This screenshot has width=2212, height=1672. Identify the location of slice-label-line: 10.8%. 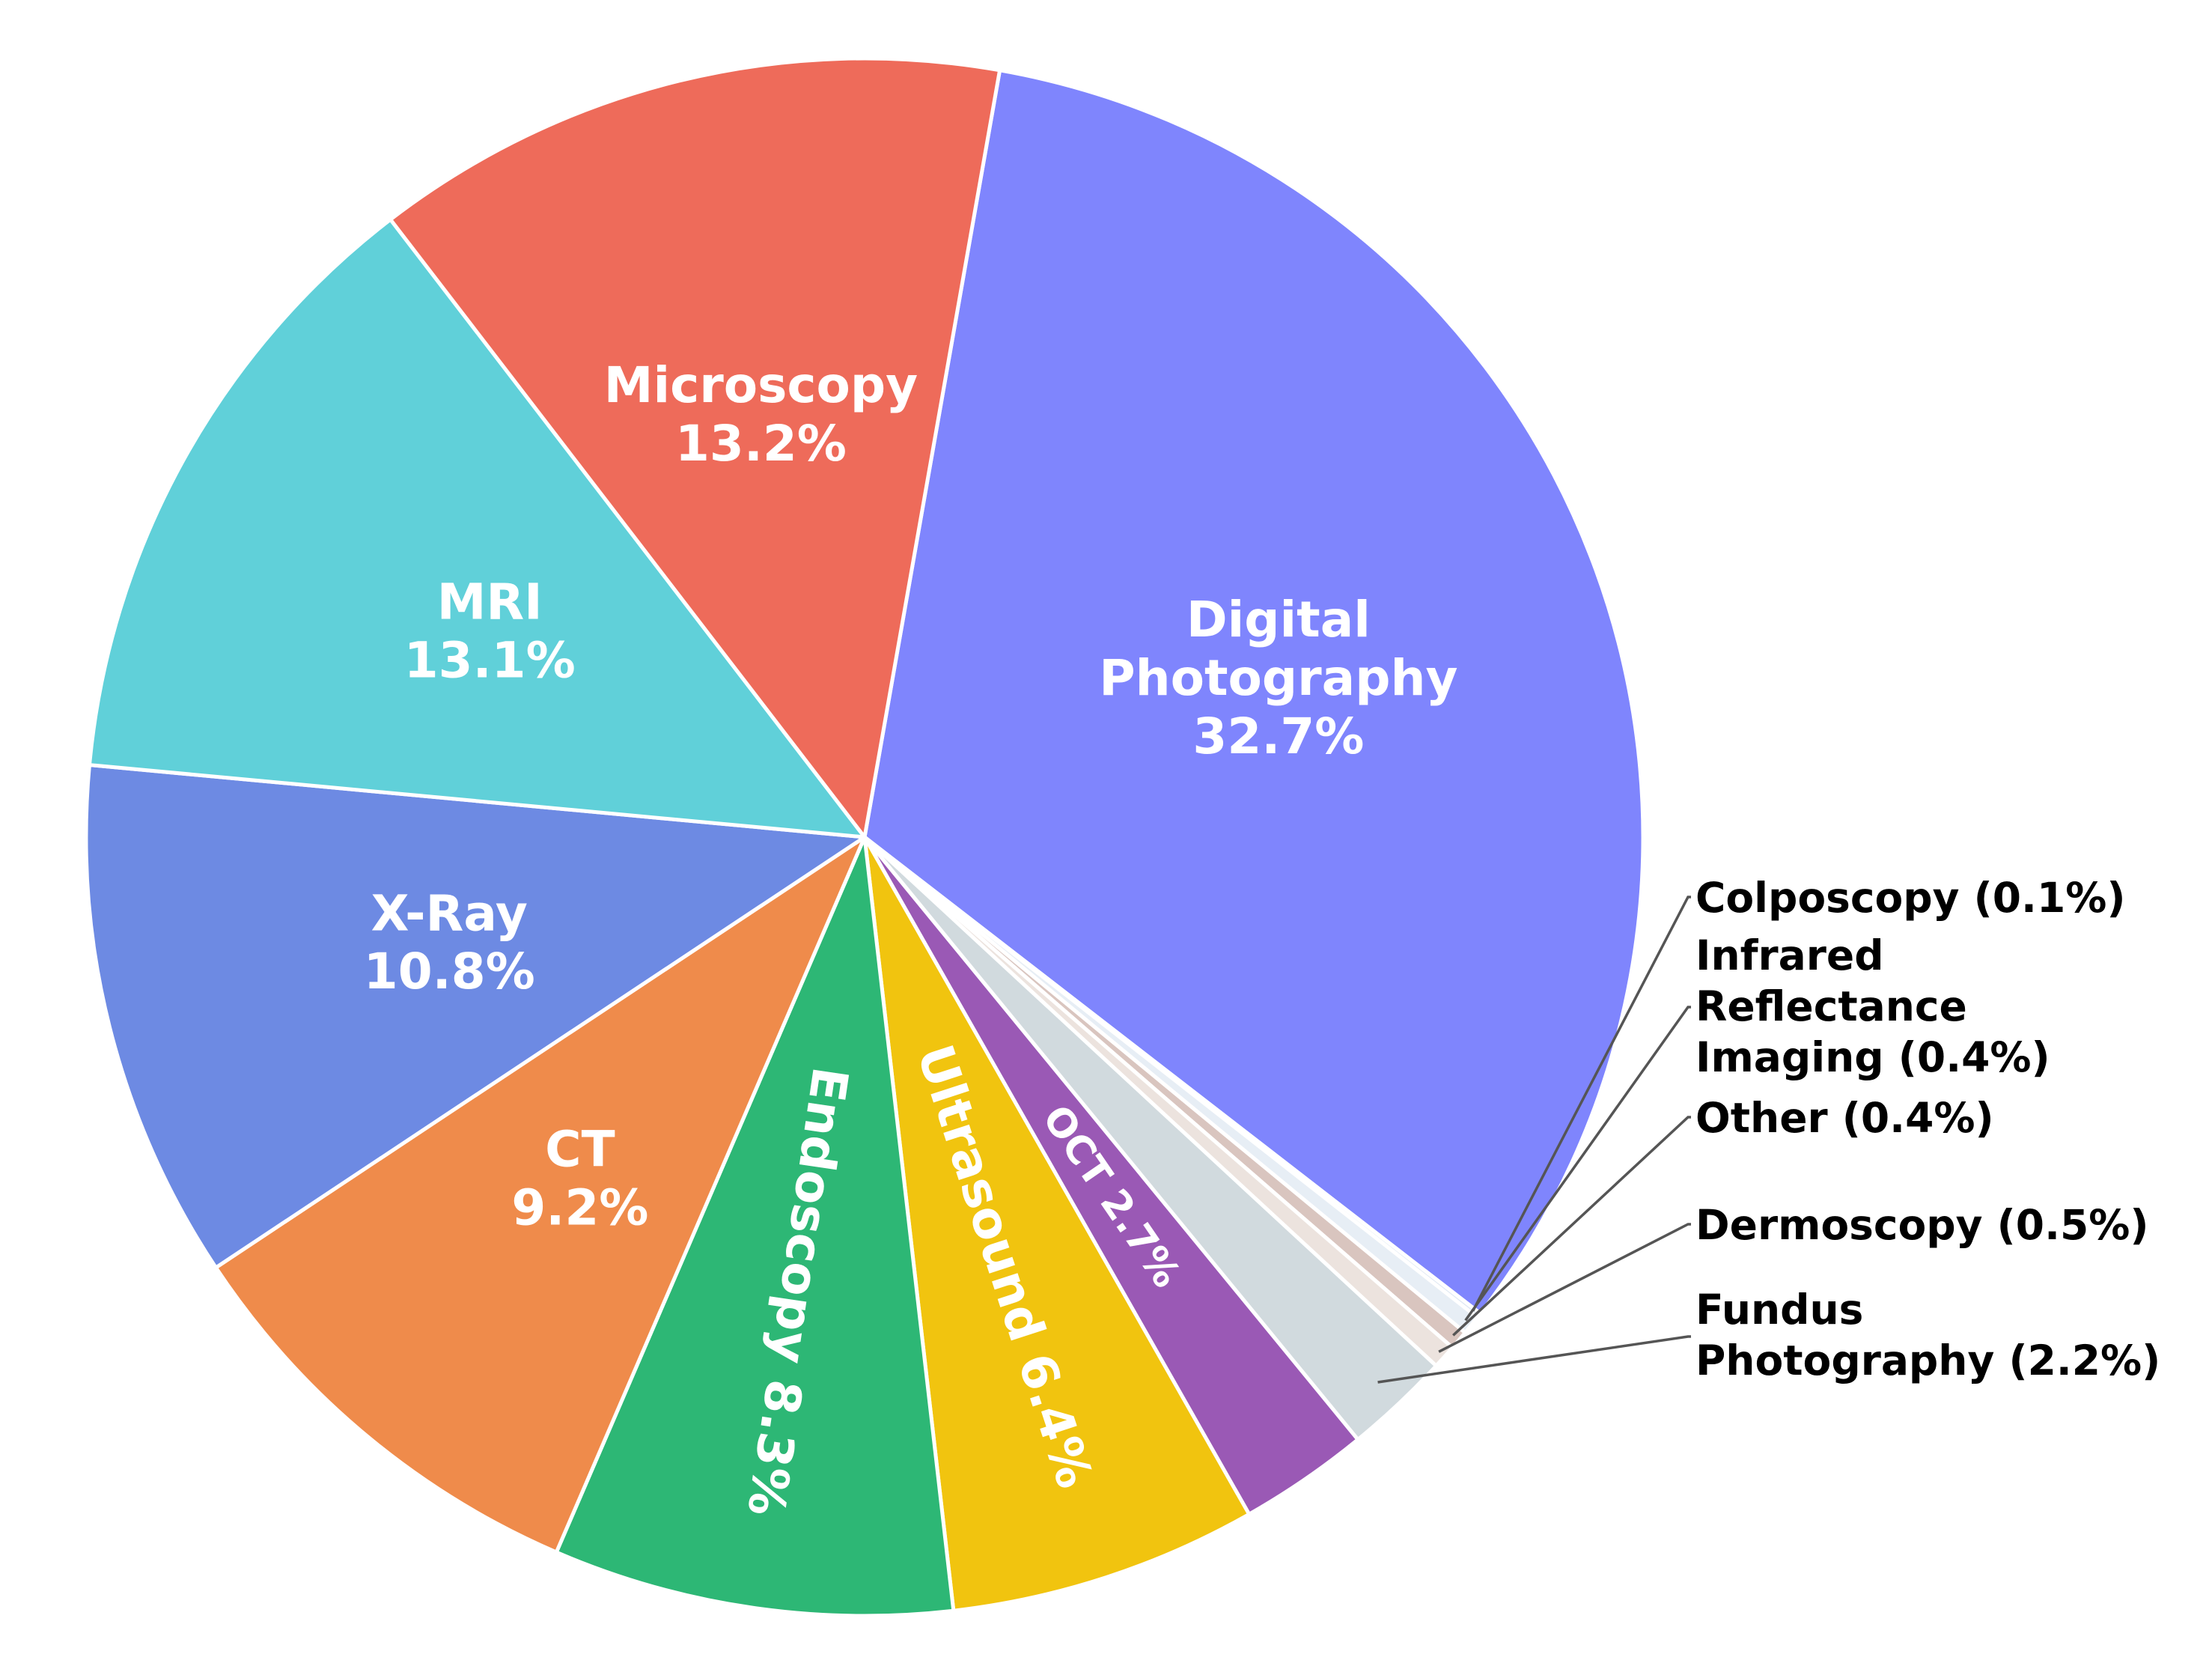
(449, 971).